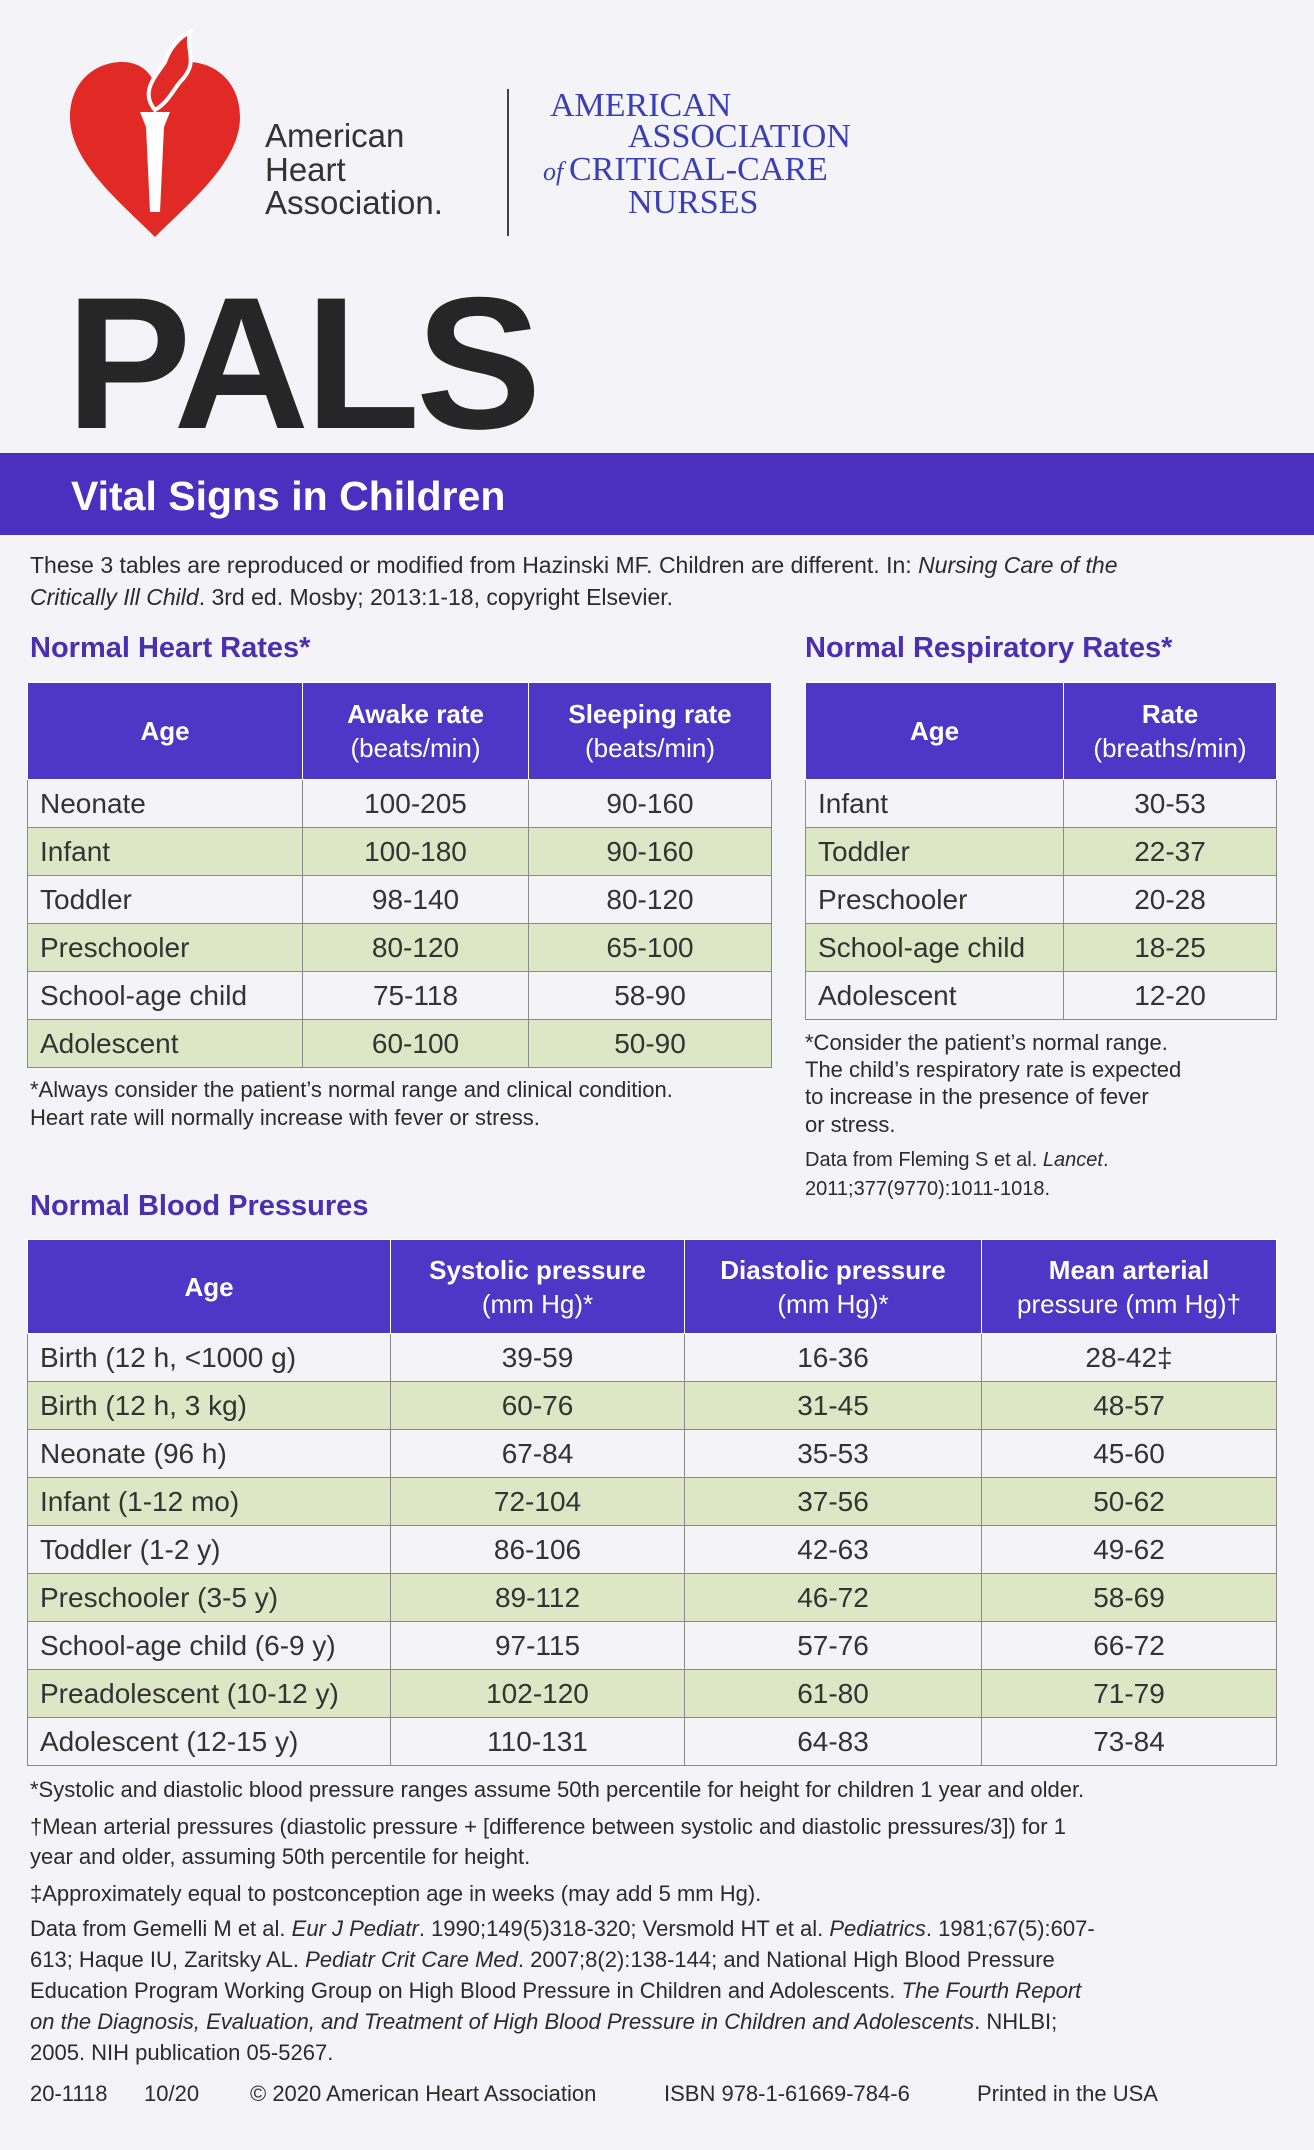 The image size is (1314, 2150). What do you see at coordinates (1129, 1453) in the screenshot?
I see `cell: 45-60` at bounding box center [1129, 1453].